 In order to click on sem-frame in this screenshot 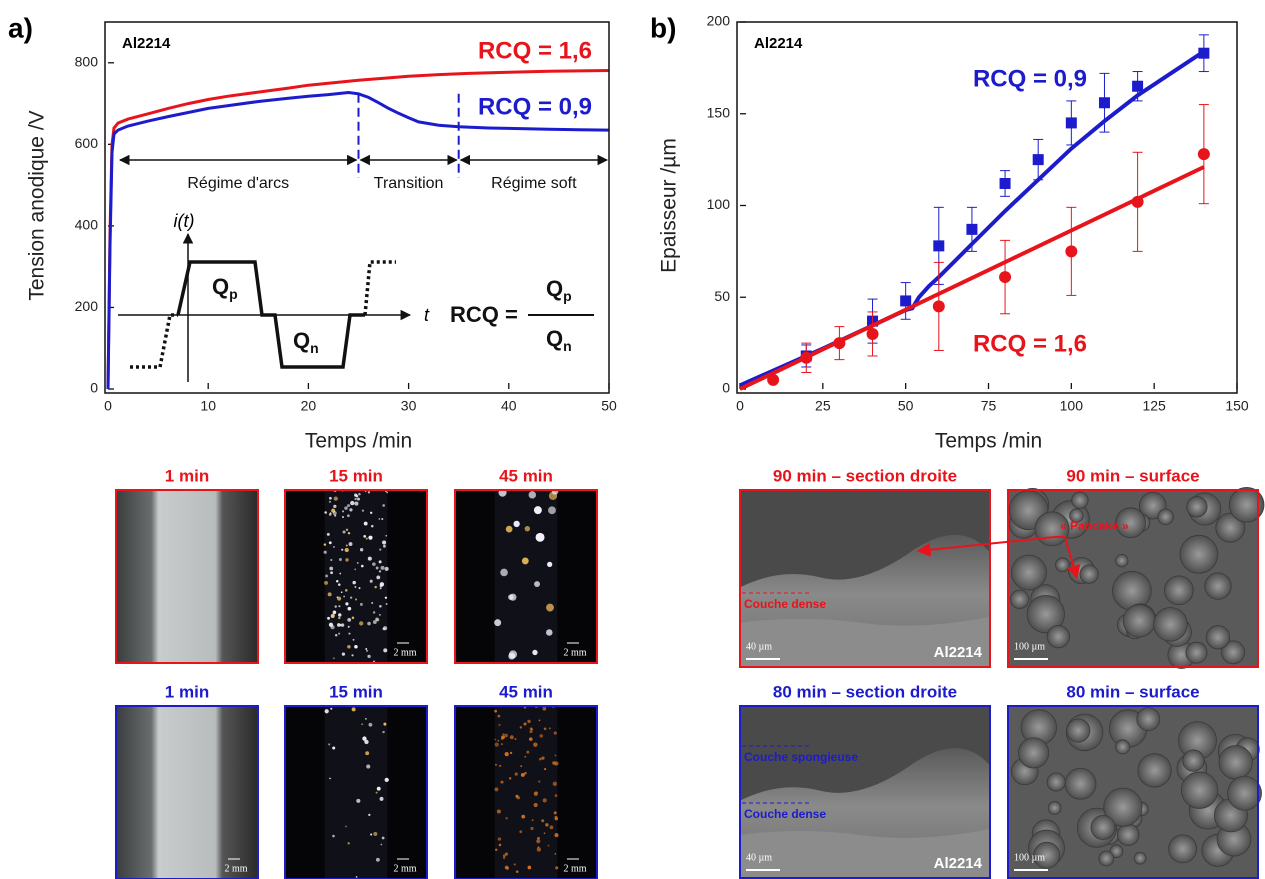, I will do `click(1133, 578)`.